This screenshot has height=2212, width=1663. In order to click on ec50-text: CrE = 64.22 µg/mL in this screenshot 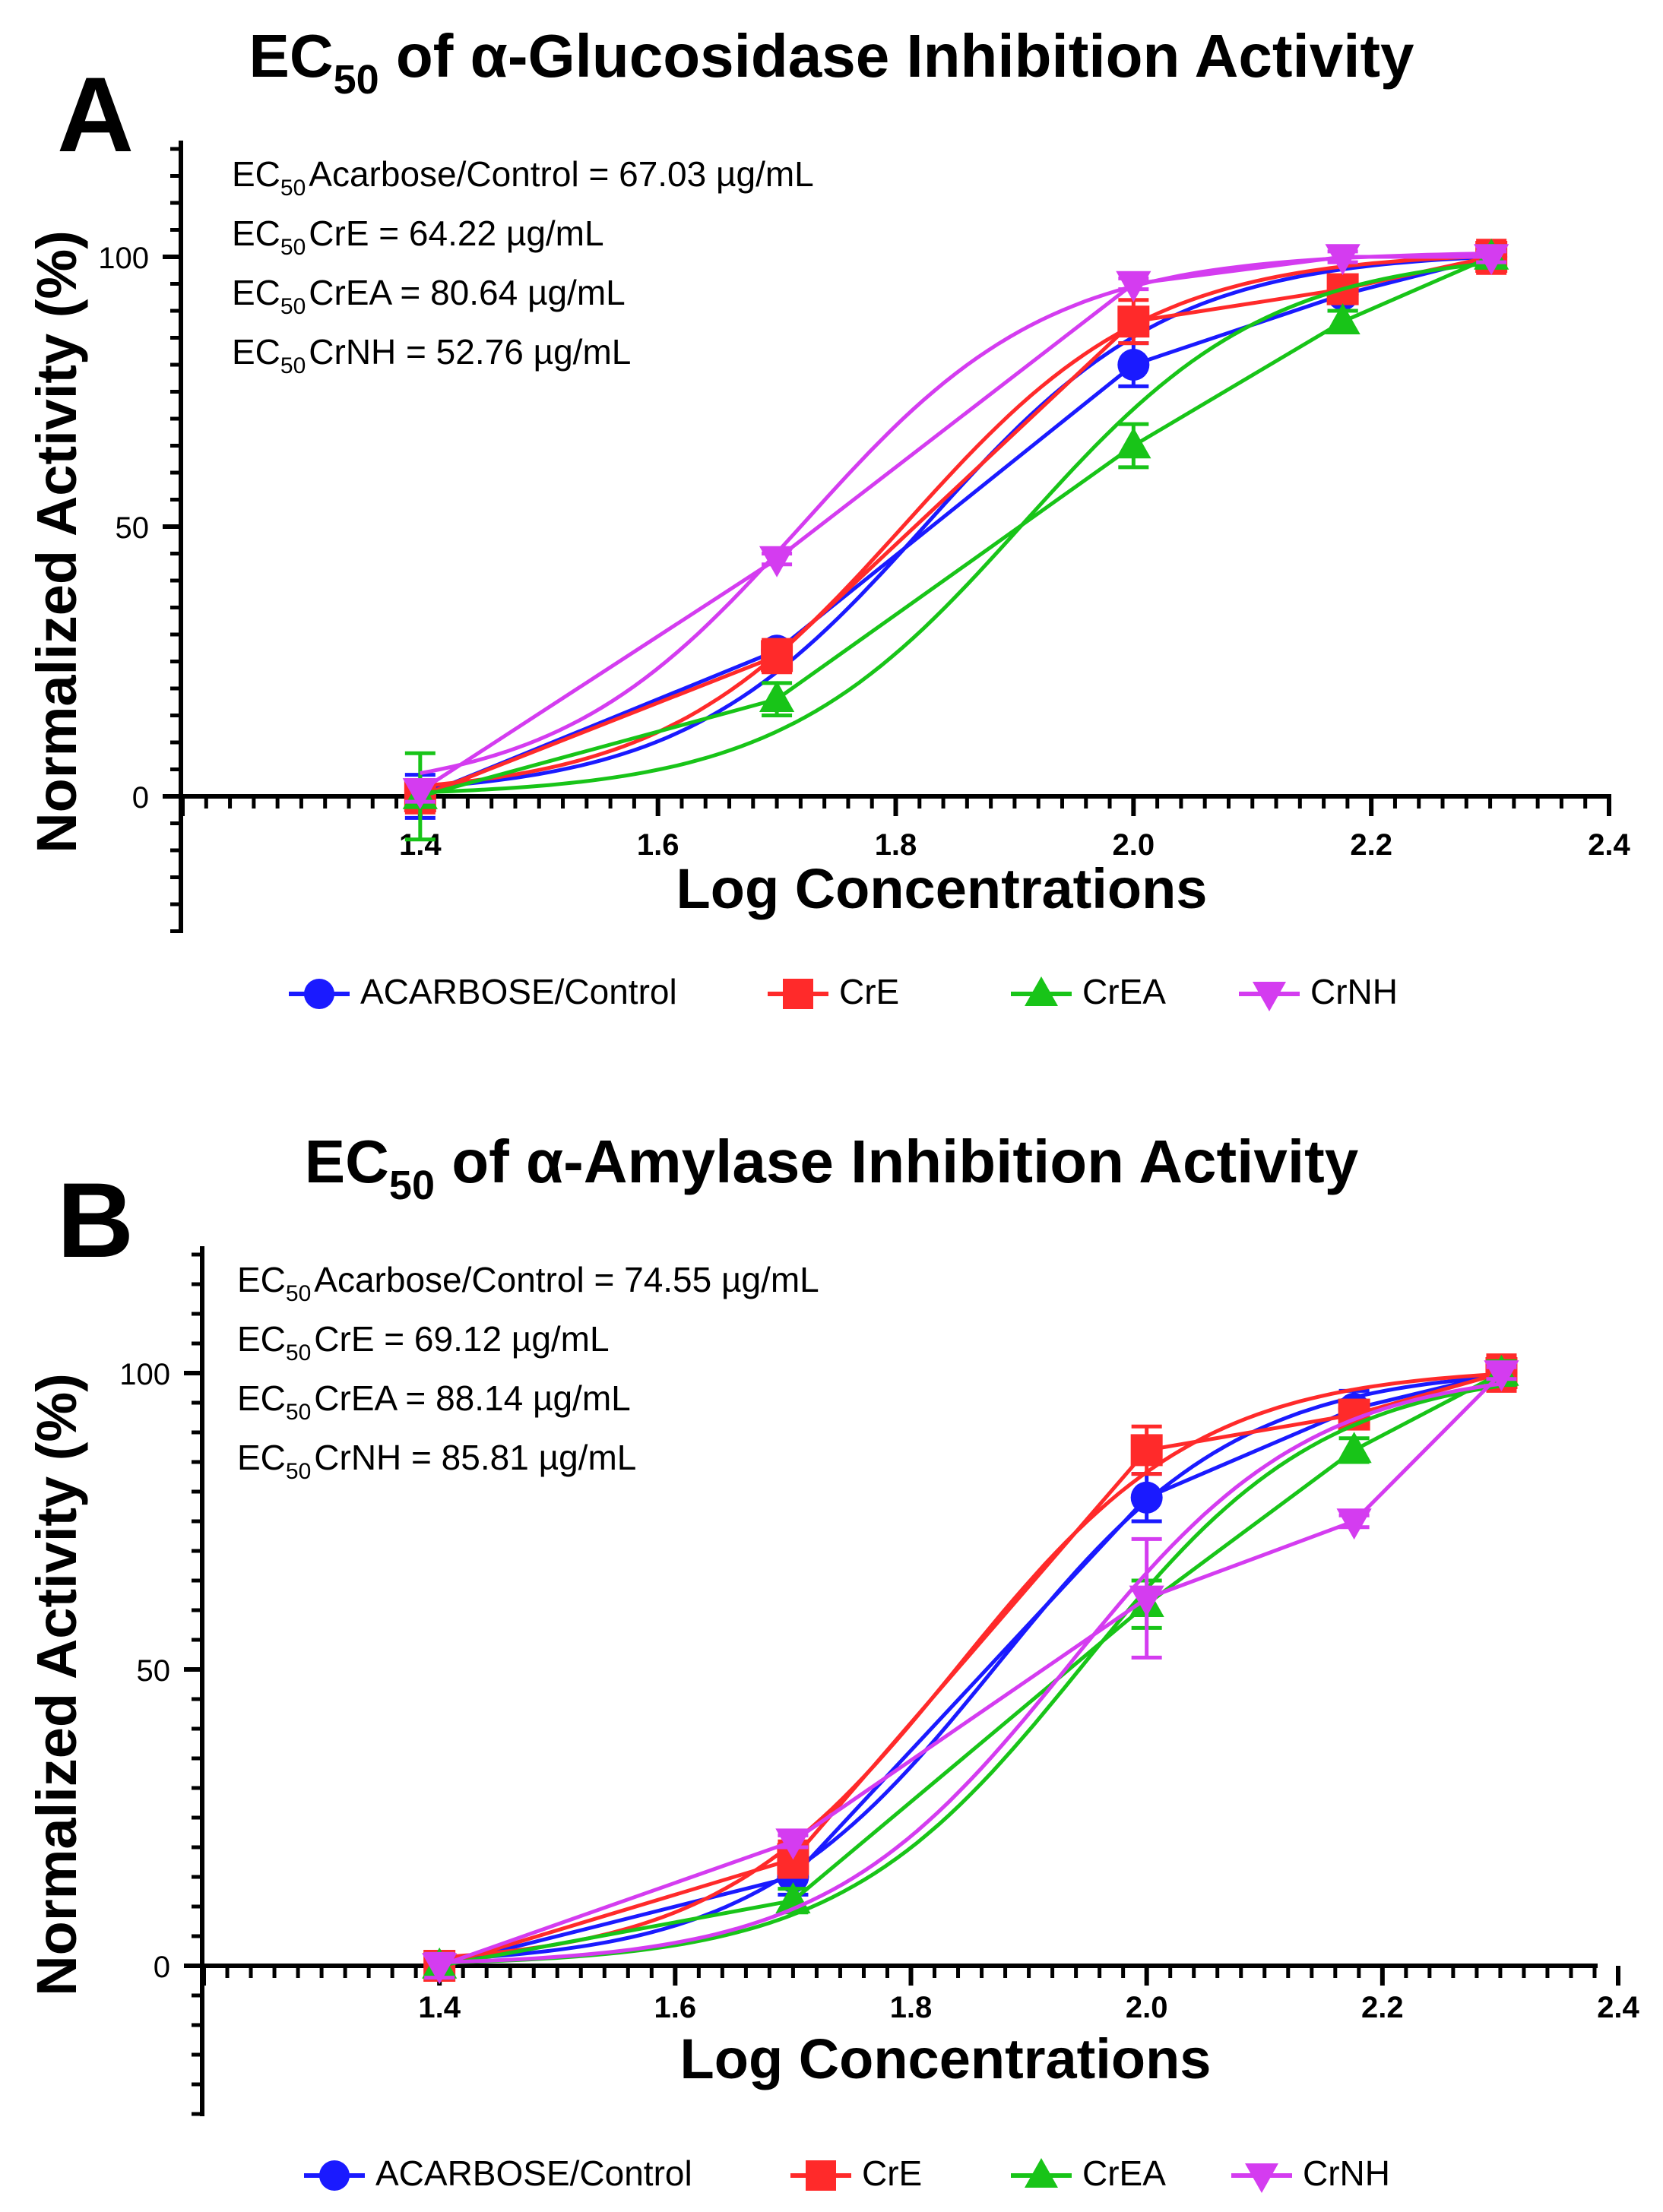, I will do `click(456, 233)`.